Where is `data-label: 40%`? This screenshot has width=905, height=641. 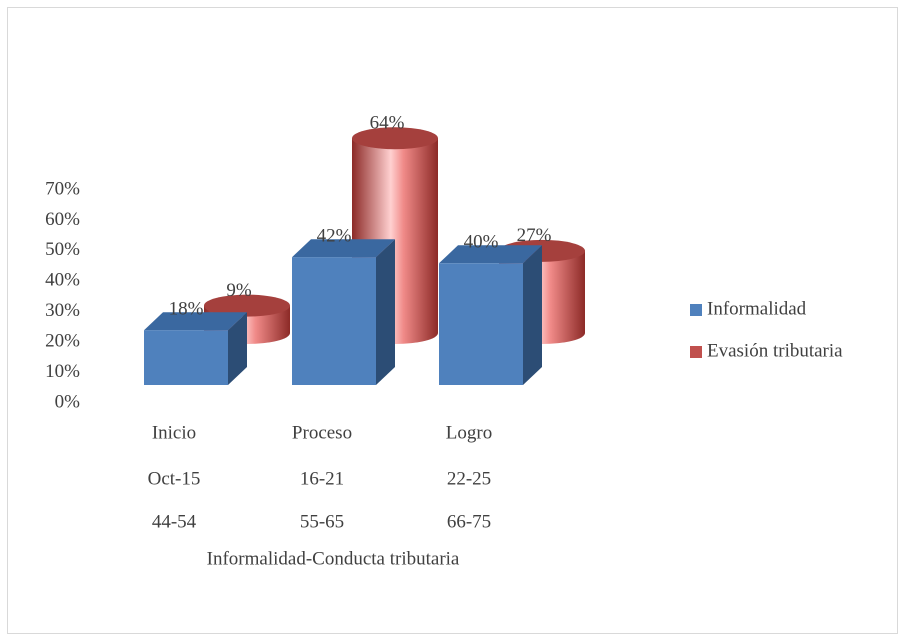
data-label: 40% is located at coordinates (481, 242).